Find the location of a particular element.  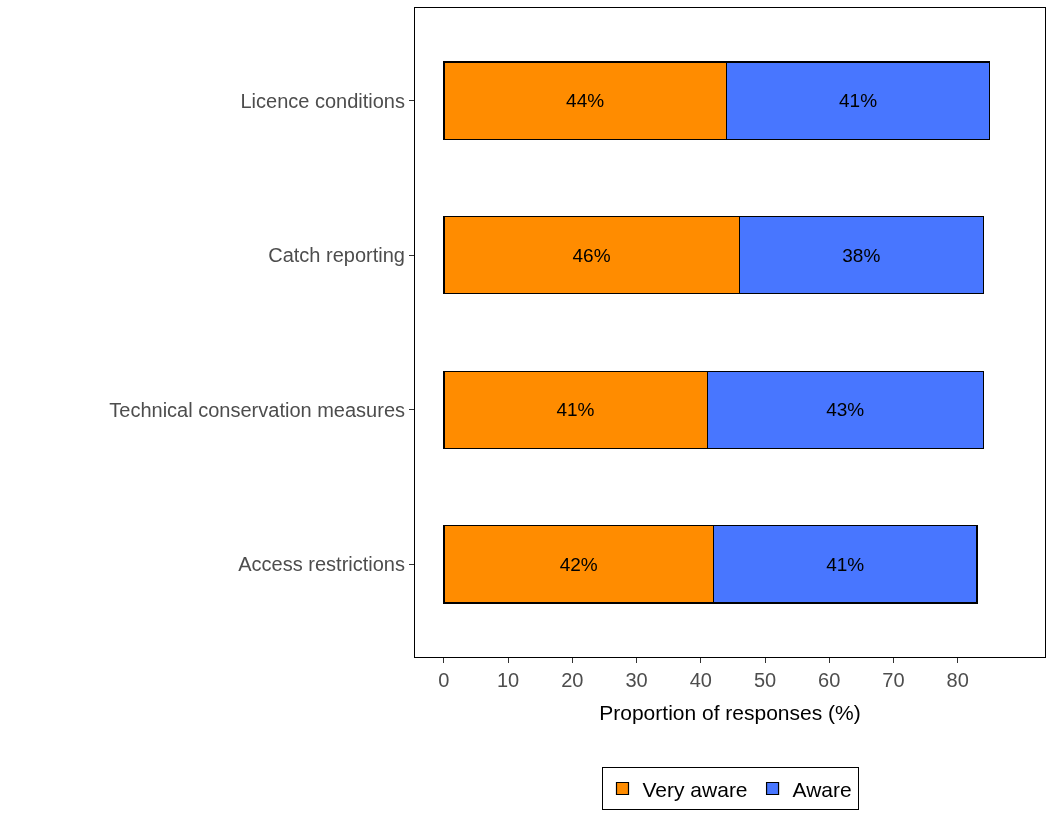

x-axis-title: Proportion of responses (%) is located at coordinates (730, 713).